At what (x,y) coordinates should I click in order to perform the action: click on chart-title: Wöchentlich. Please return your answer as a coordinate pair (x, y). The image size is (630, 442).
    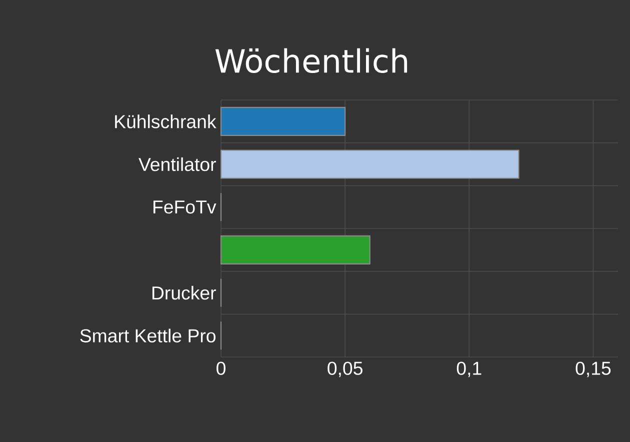
    Looking at the image, I should click on (311, 61).